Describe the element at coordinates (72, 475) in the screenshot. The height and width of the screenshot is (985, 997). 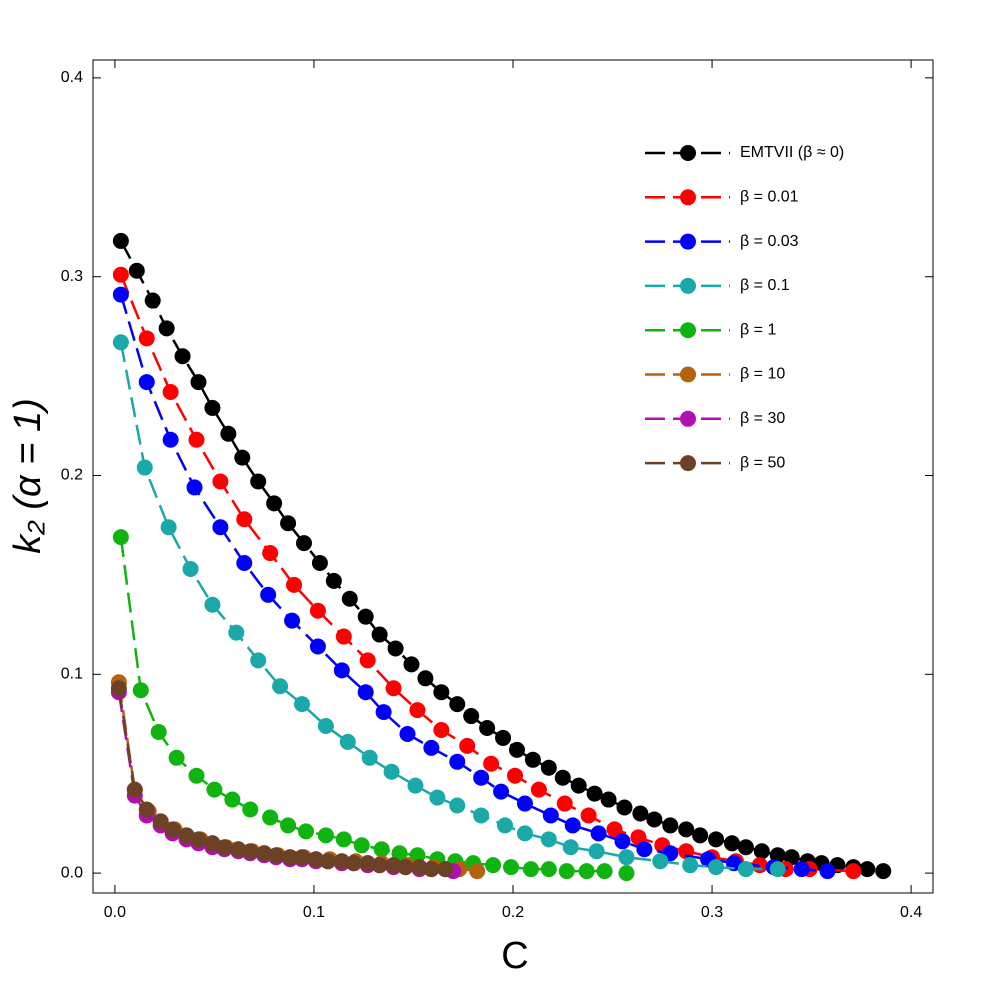
I see `y-tick-label: 0.2` at that location.